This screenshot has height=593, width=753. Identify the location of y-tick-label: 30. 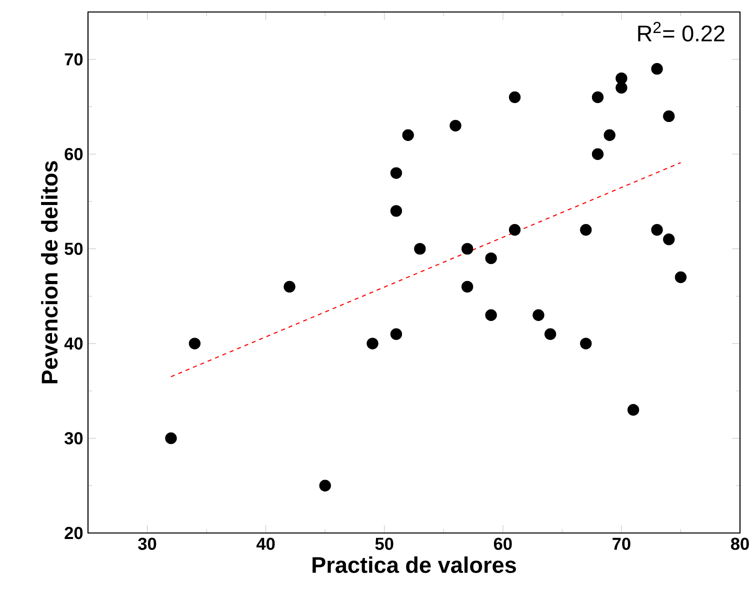
(73, 438).